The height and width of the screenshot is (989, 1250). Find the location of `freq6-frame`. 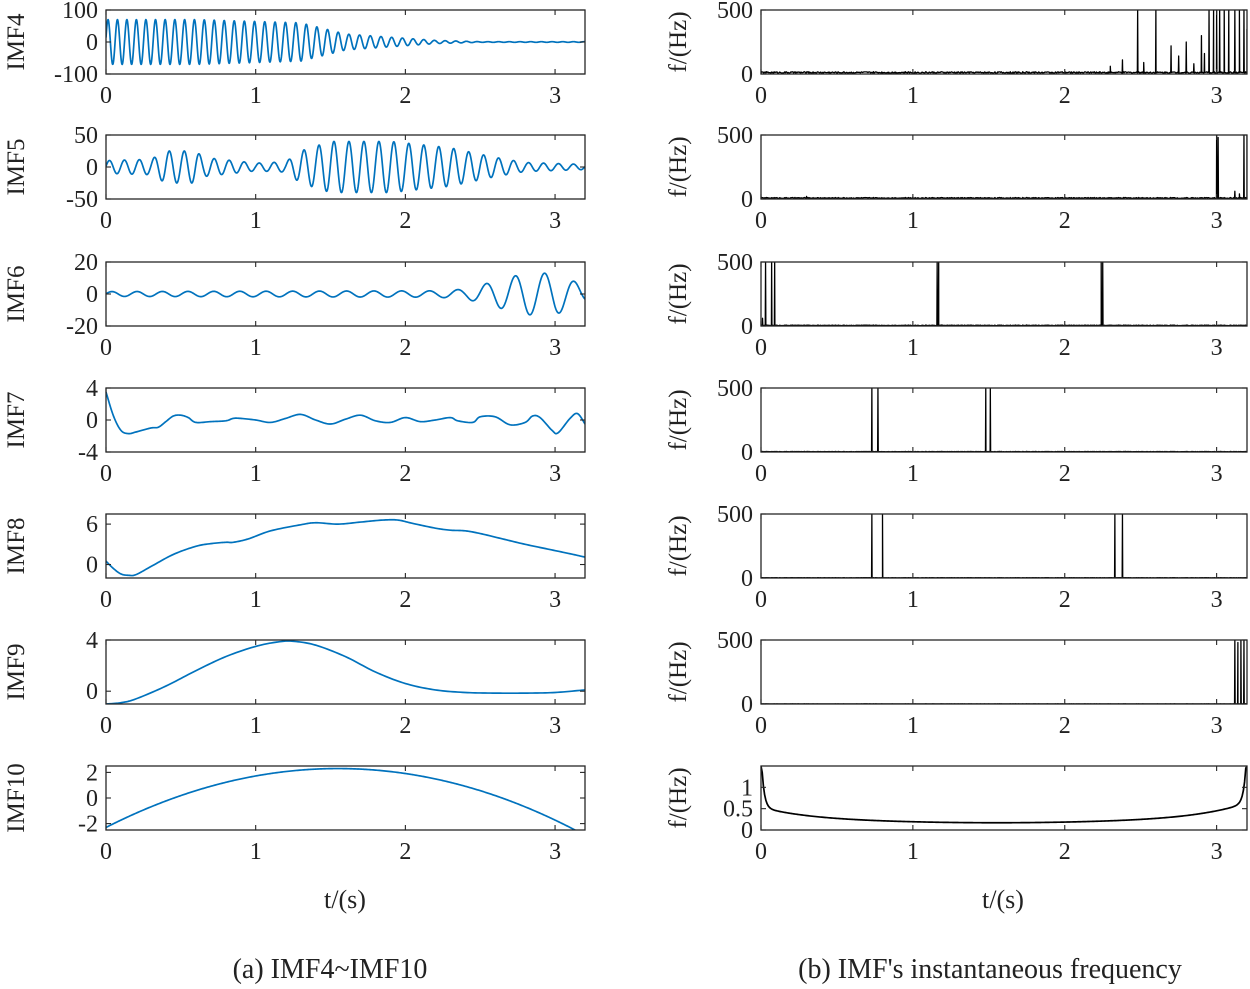

freq6-frame is located at coordinates (1004, 294).